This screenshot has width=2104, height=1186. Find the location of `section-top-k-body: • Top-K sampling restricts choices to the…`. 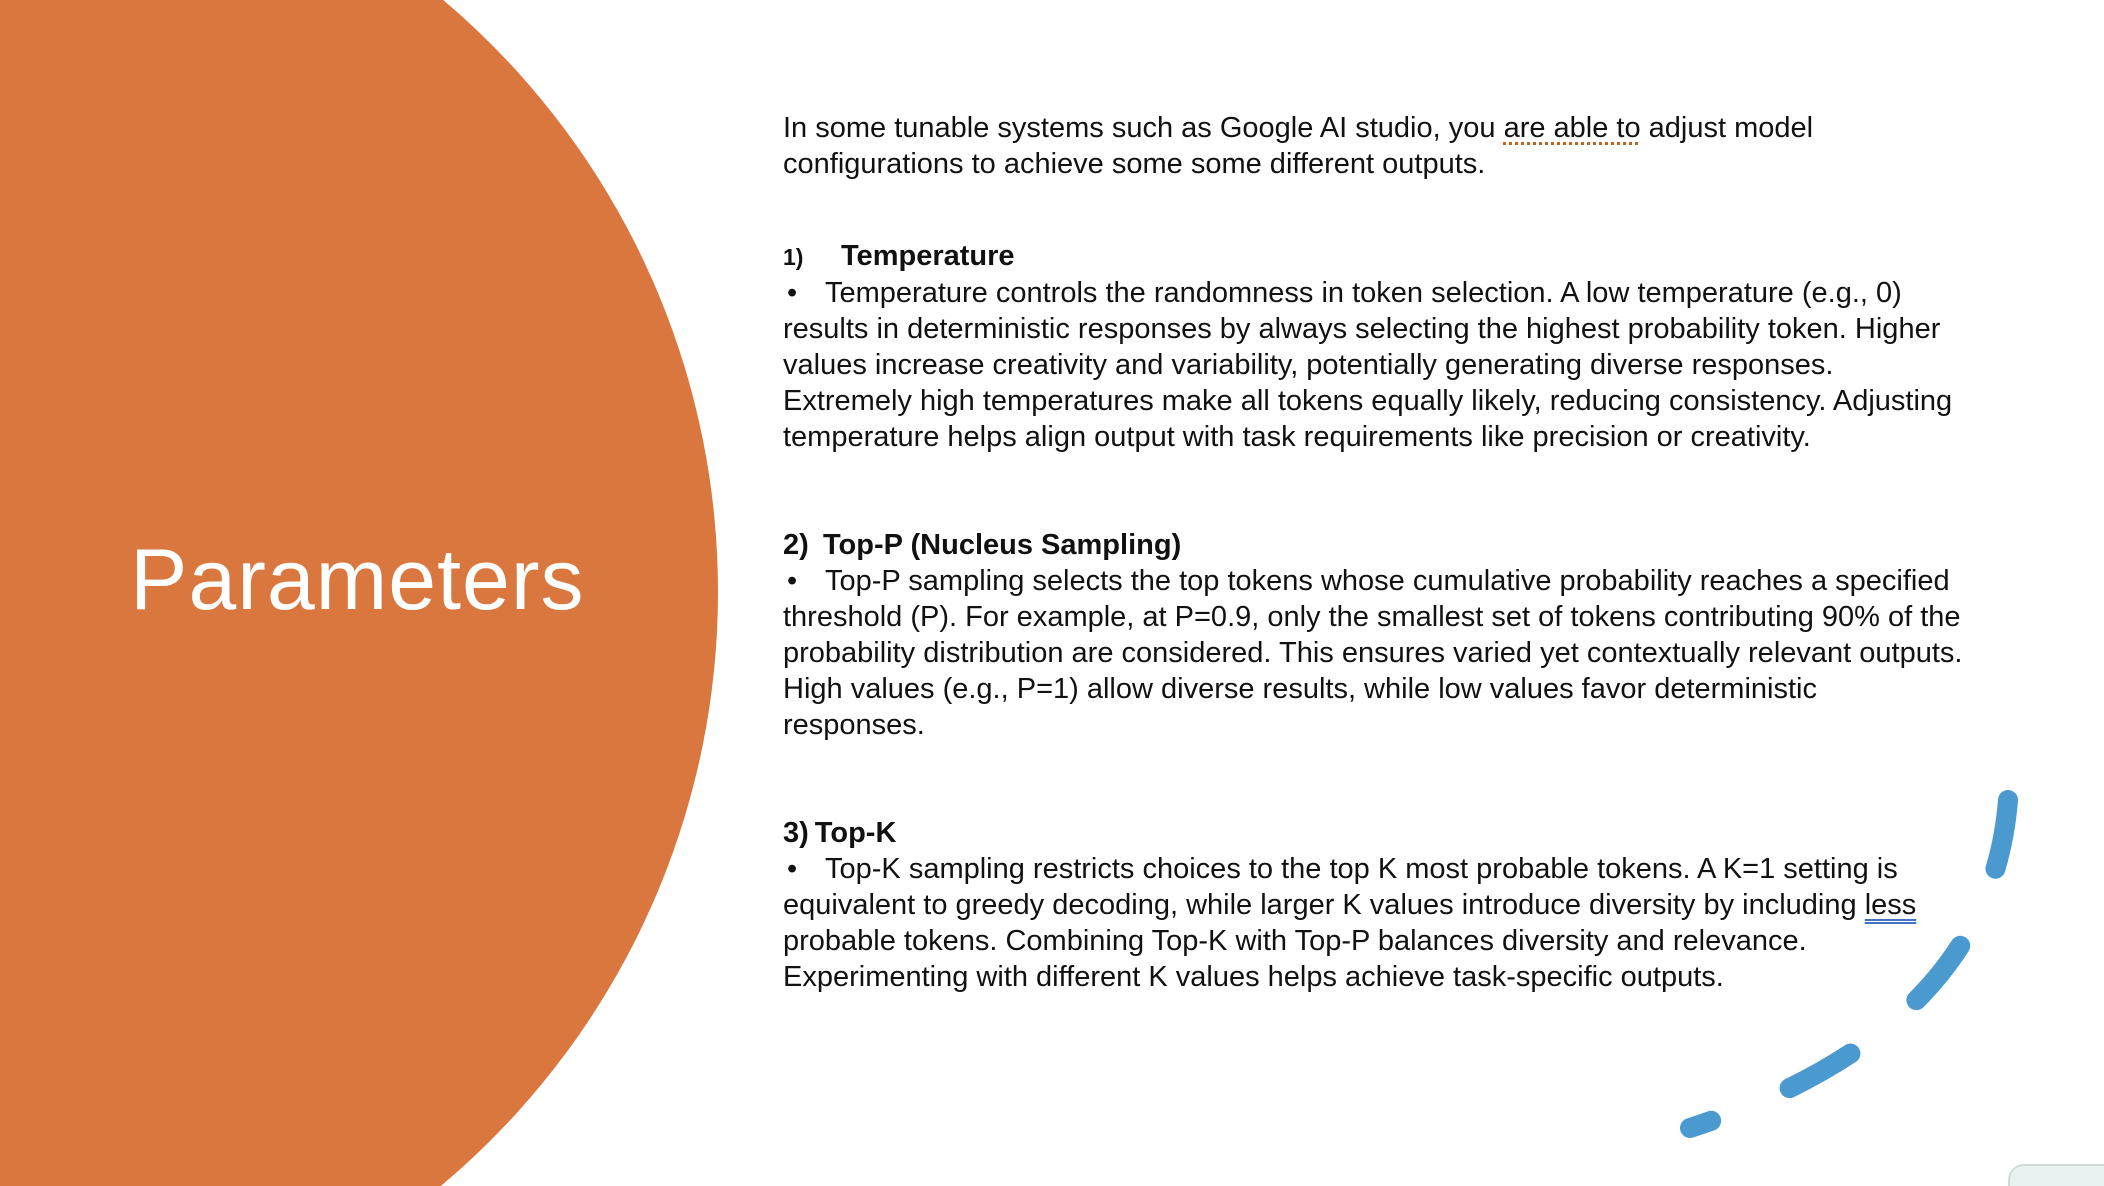

section-top-k-body: • Top-K sampling restricts choices to the… is located at coordinates (1373, 923).